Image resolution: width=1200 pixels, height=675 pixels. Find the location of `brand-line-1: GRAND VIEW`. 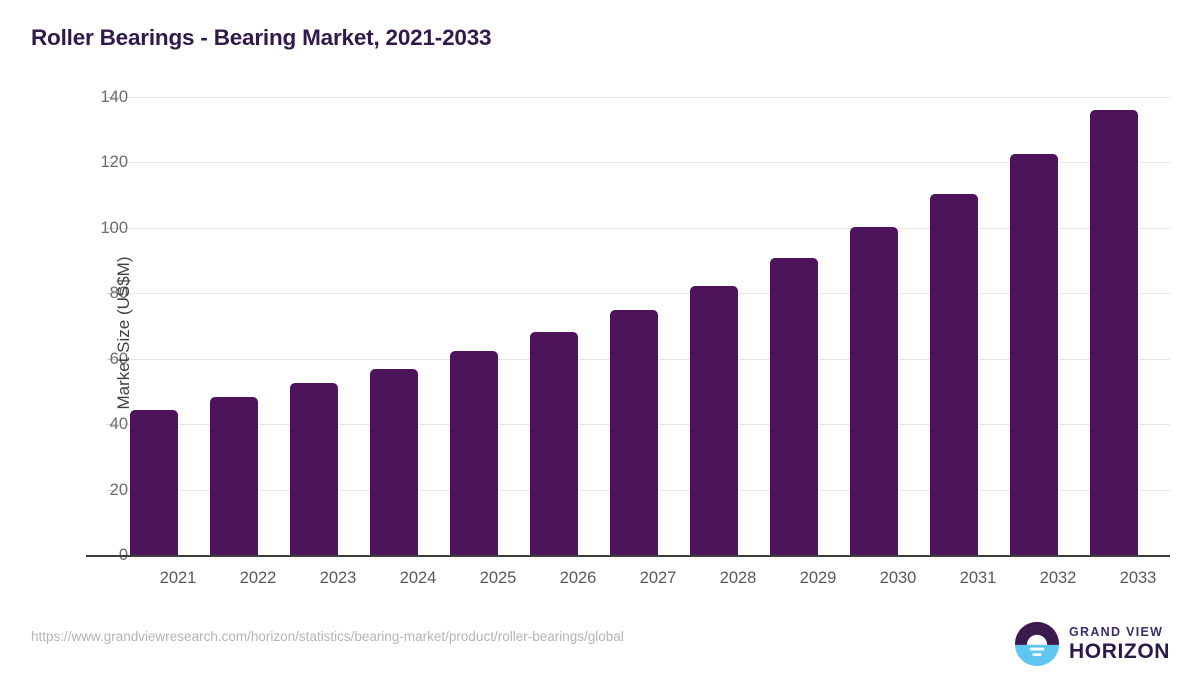

brand-line-1: GRAND VIEW is located at coordinates (1116, 631).